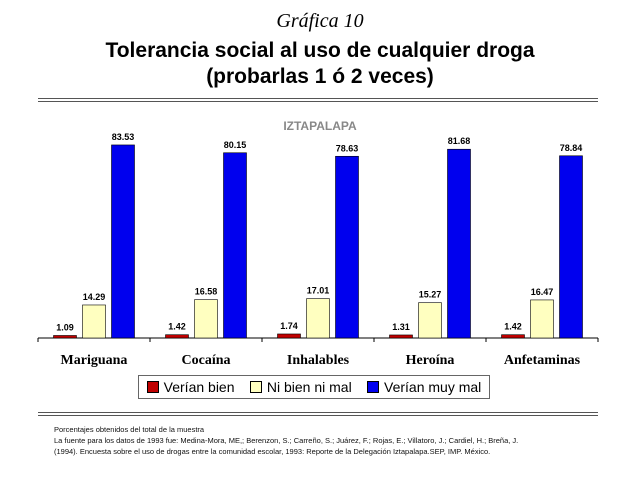 The image size is (640, 480). What do you see at coordinates (123, 137) in the screenshot?
I see `data-label: 83.53` at bounding box center [123, 137].